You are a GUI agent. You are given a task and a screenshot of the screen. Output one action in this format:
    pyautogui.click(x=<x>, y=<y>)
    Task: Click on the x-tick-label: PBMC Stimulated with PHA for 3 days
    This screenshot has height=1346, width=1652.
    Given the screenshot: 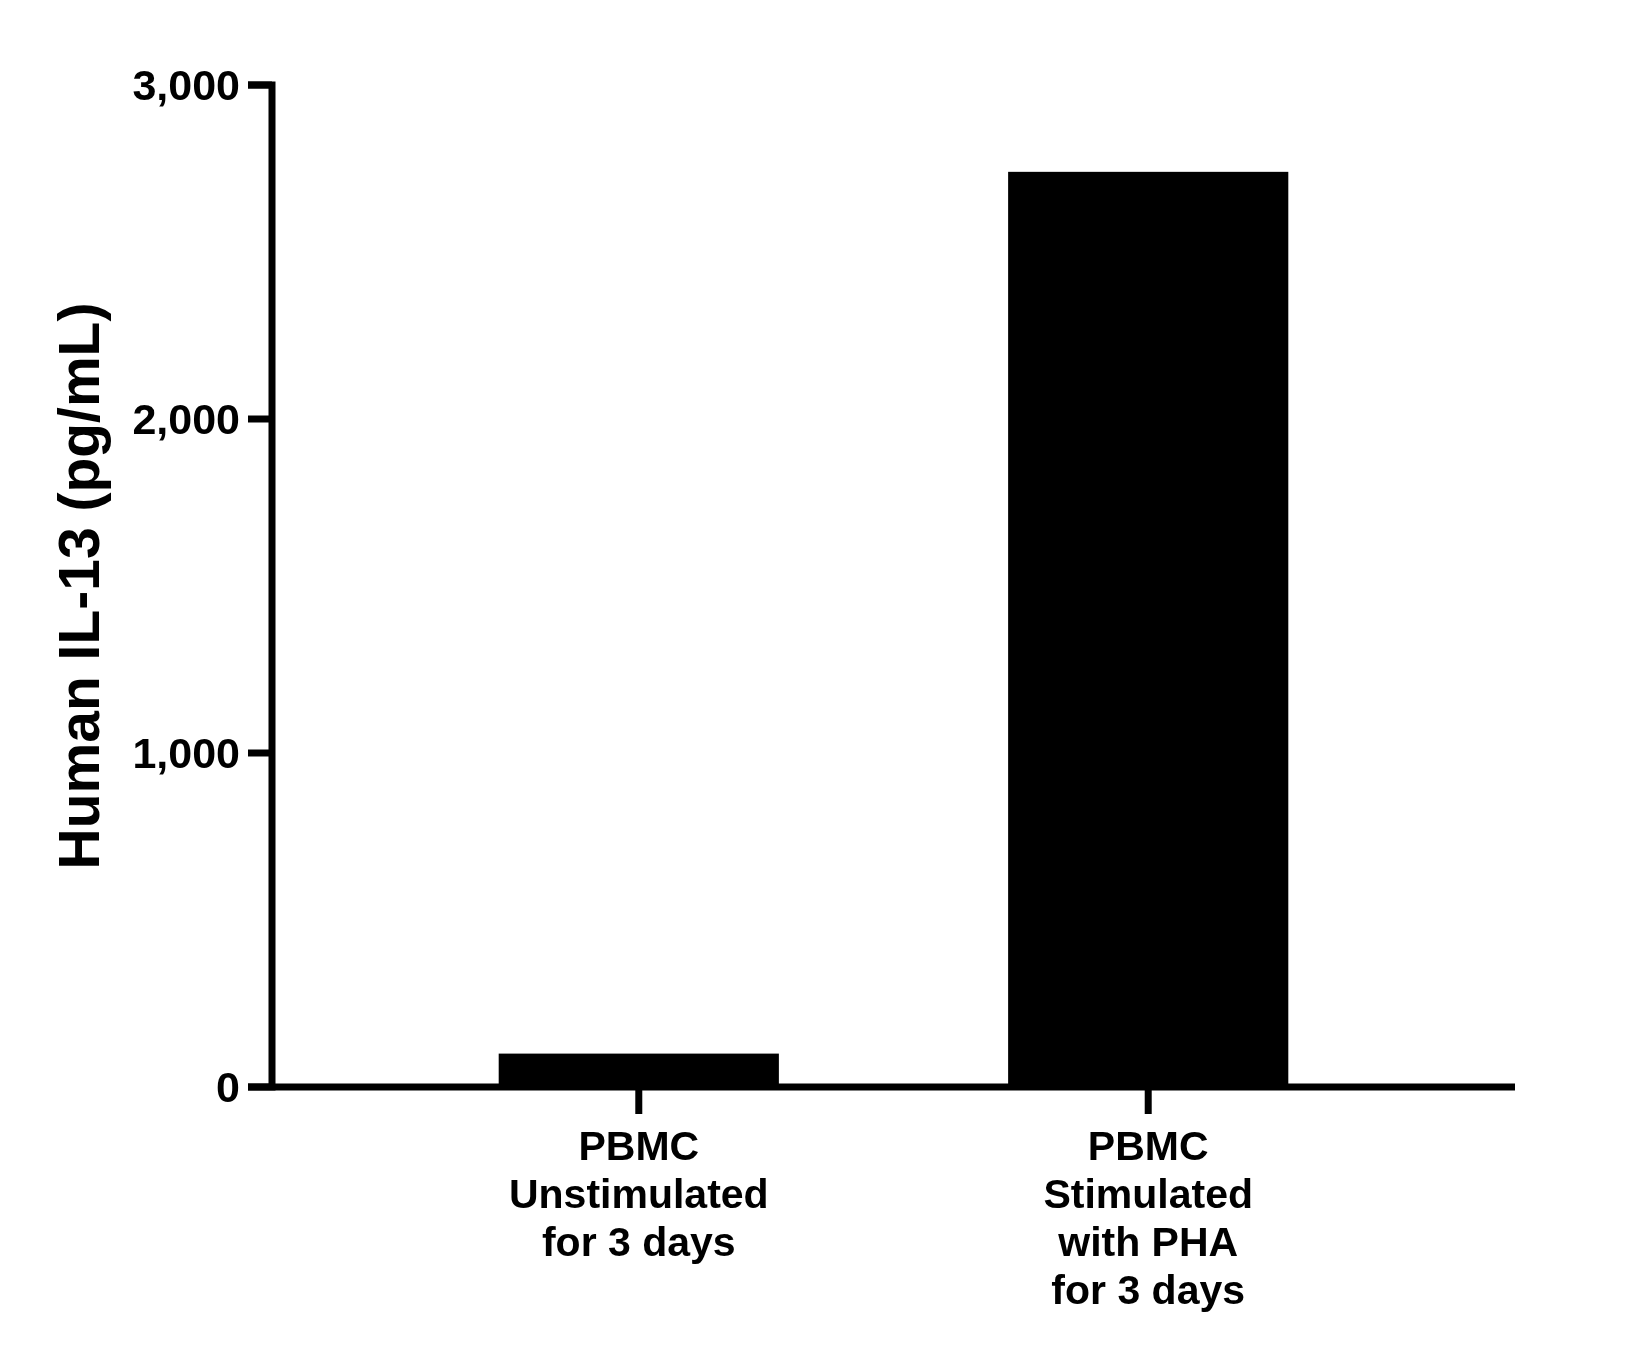 What is the action you would take?
    pyautogui.click(x=1148, y=1218)
    